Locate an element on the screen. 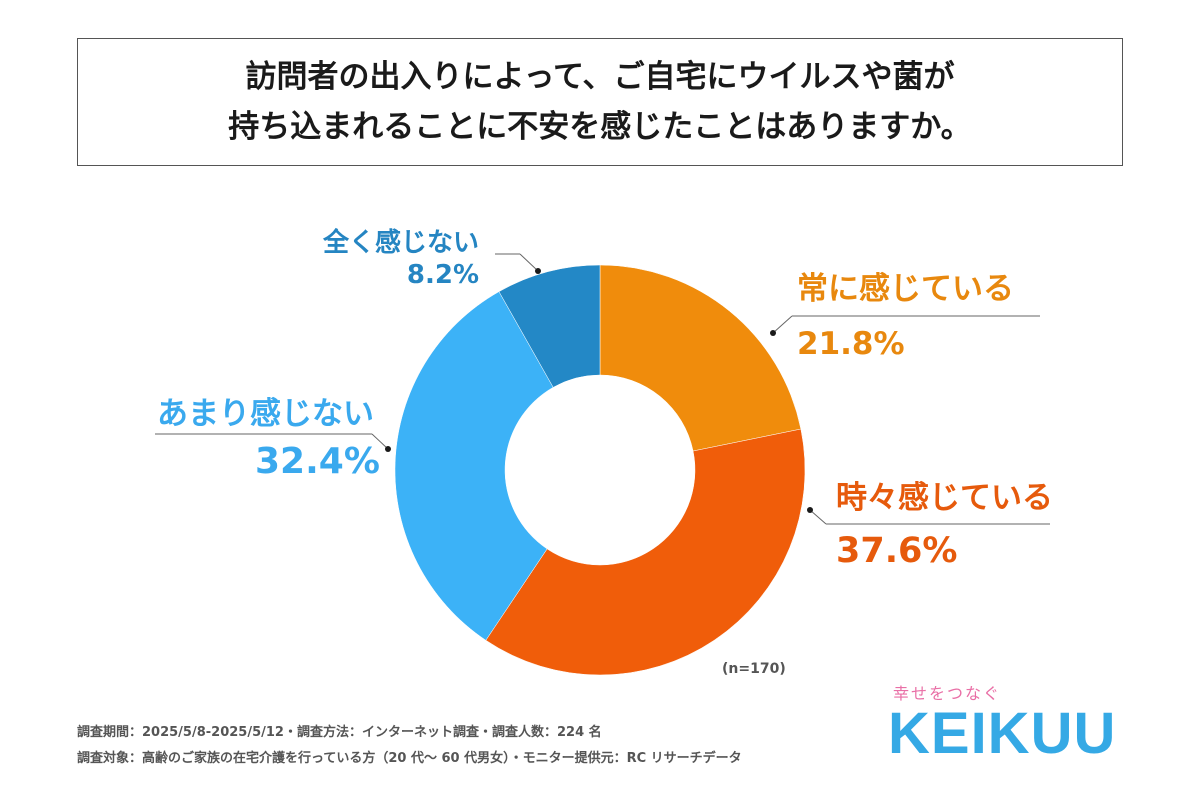  leader-line-notmuch is located at coordinates (380, 441).